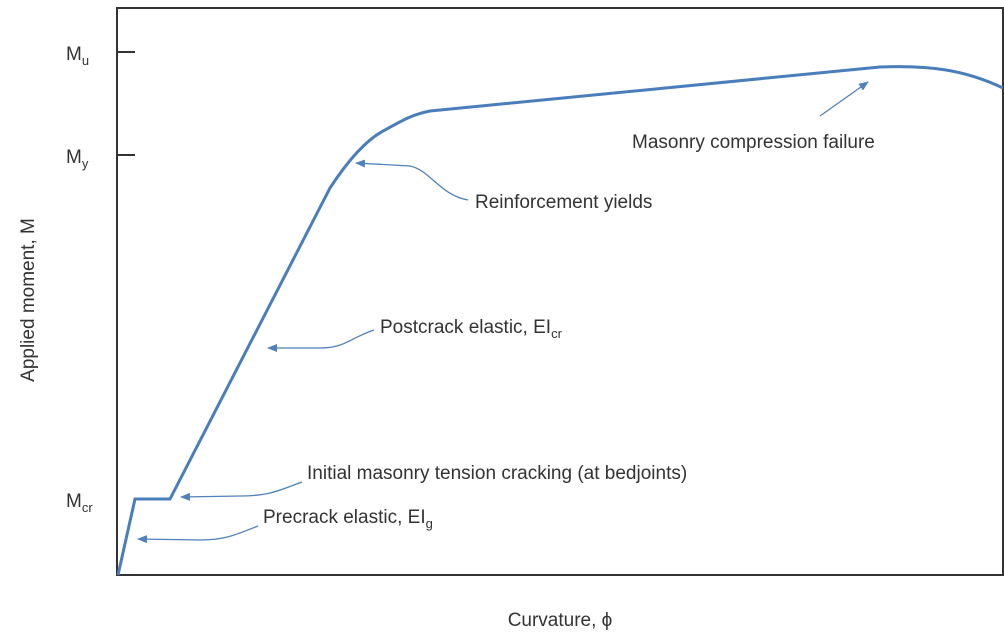  What do you see at coordinates (471, 329) in the screenshot?
I see `annotation: Postcrack elastic, EIcr` at bounding box center [471, 329].